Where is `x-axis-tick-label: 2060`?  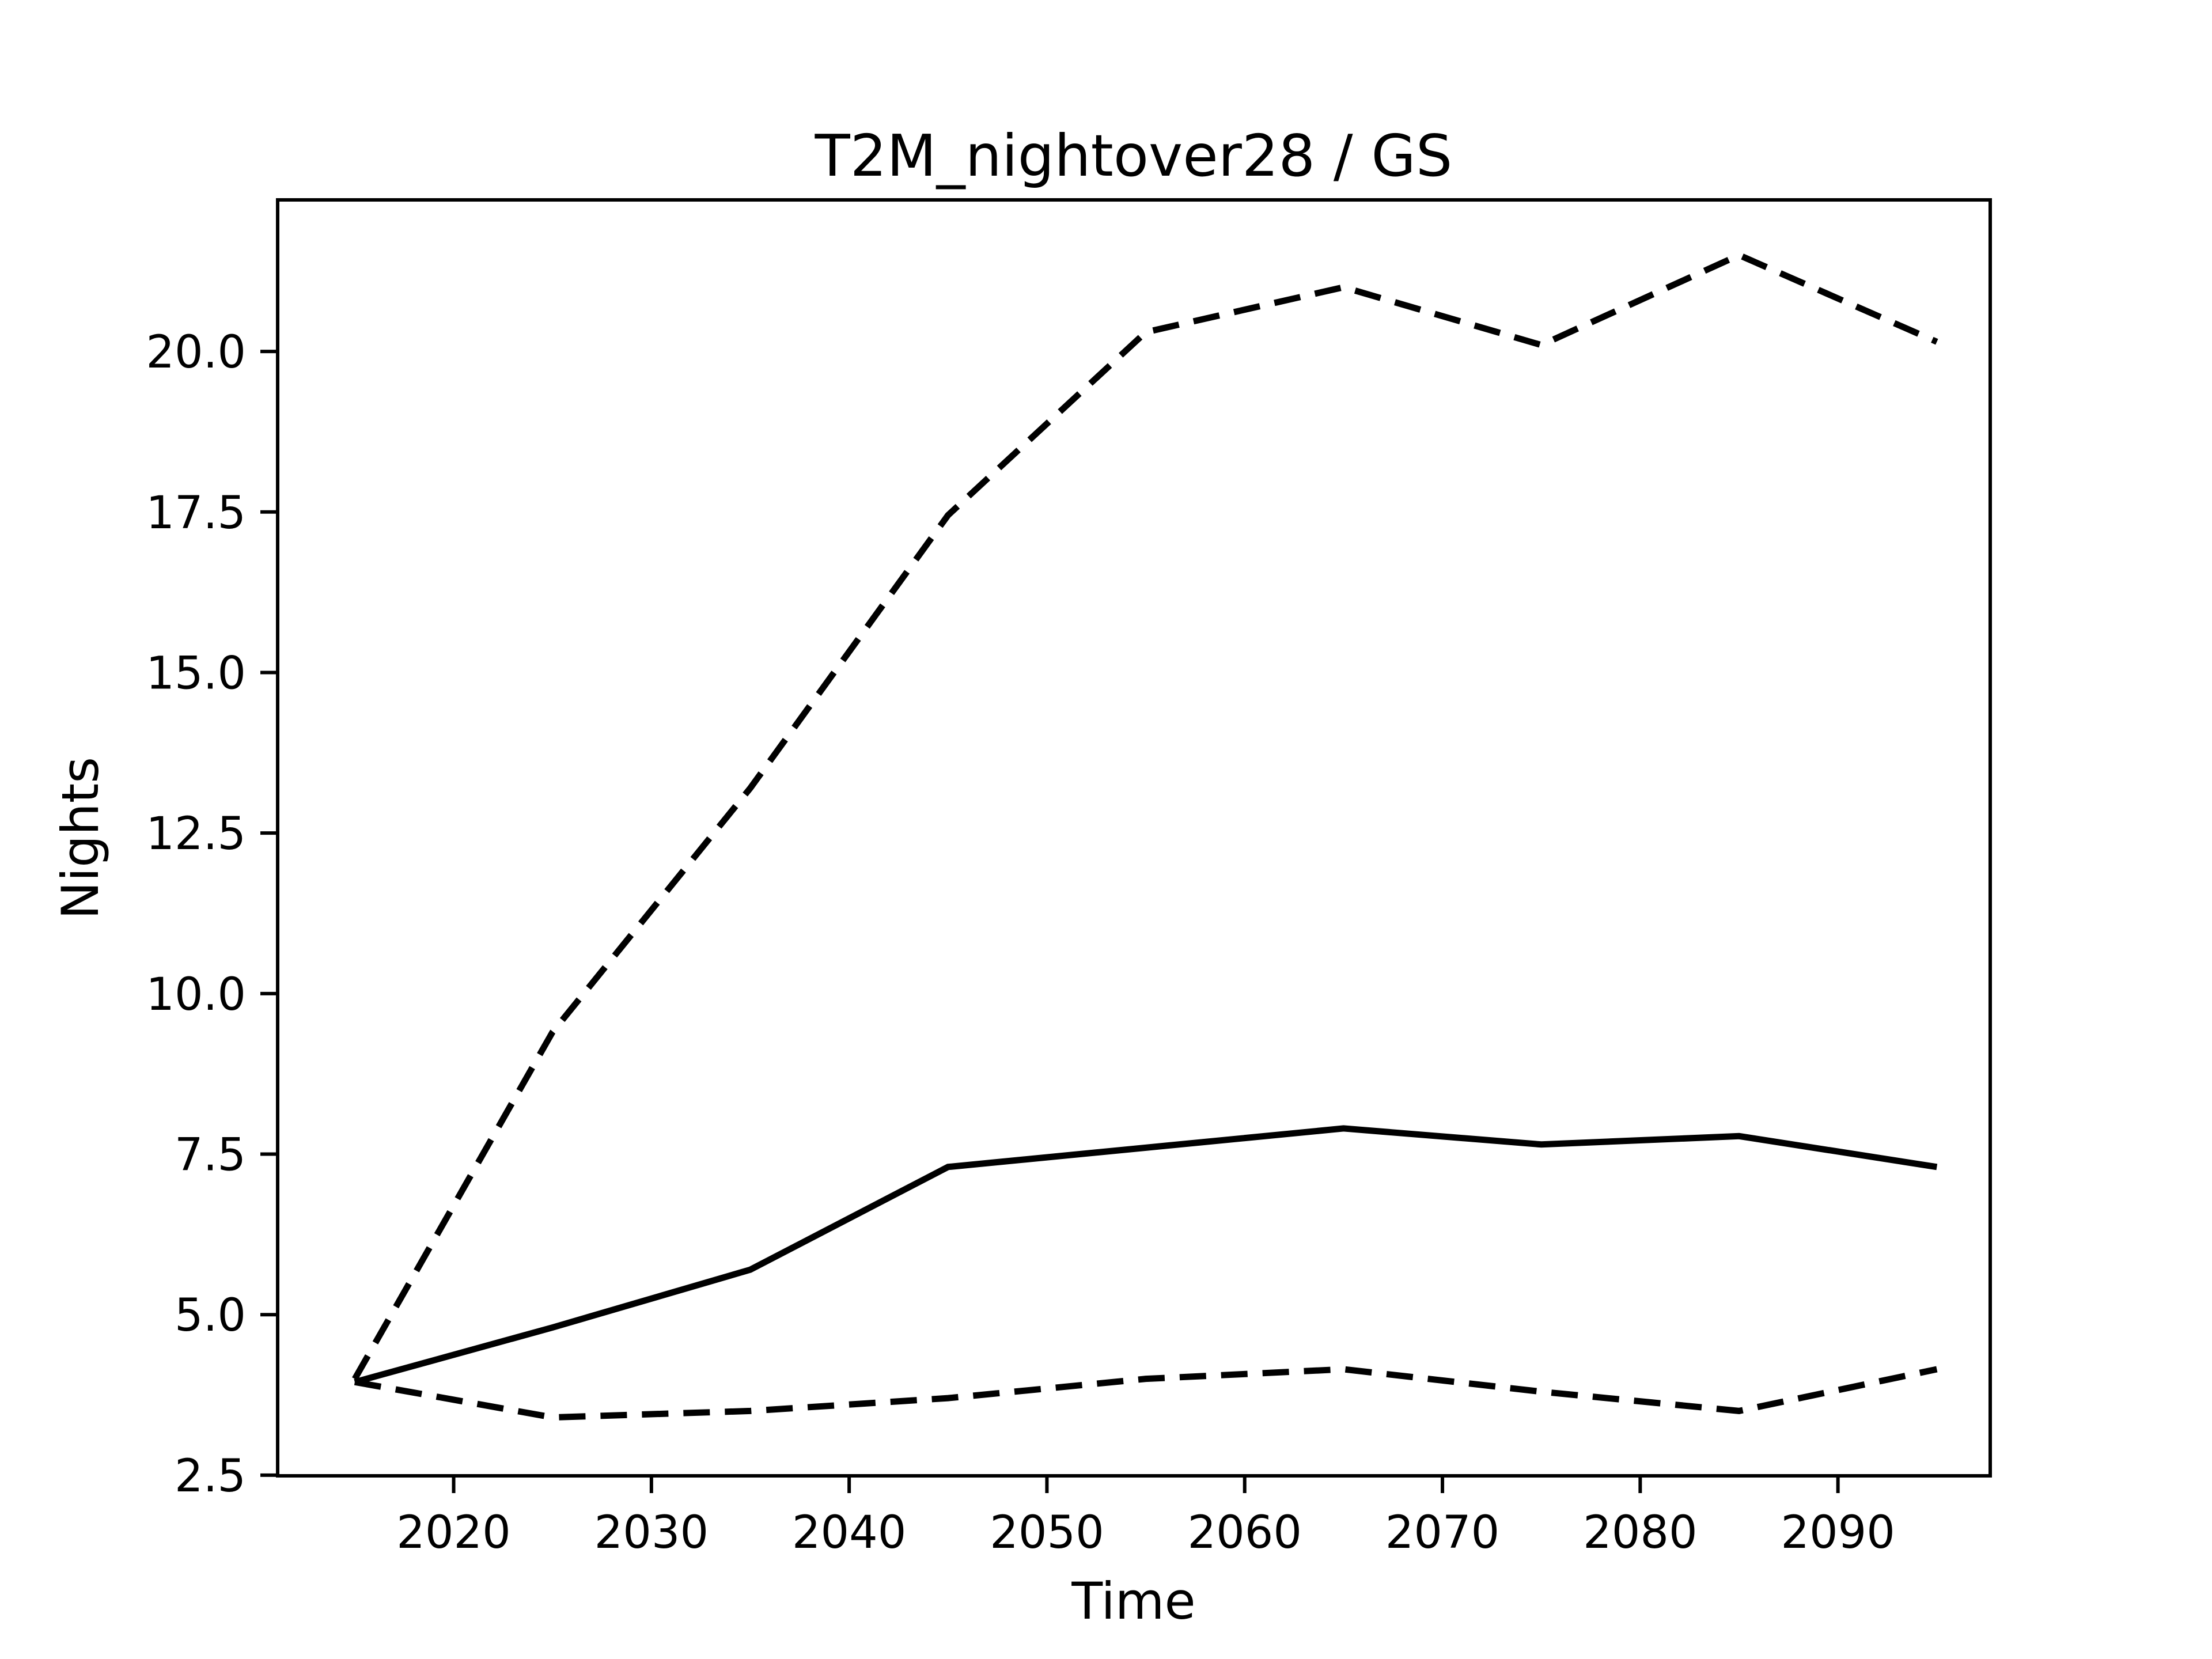 x-axis-tick-label: 2060 is located at coordinates (1244, 1533).